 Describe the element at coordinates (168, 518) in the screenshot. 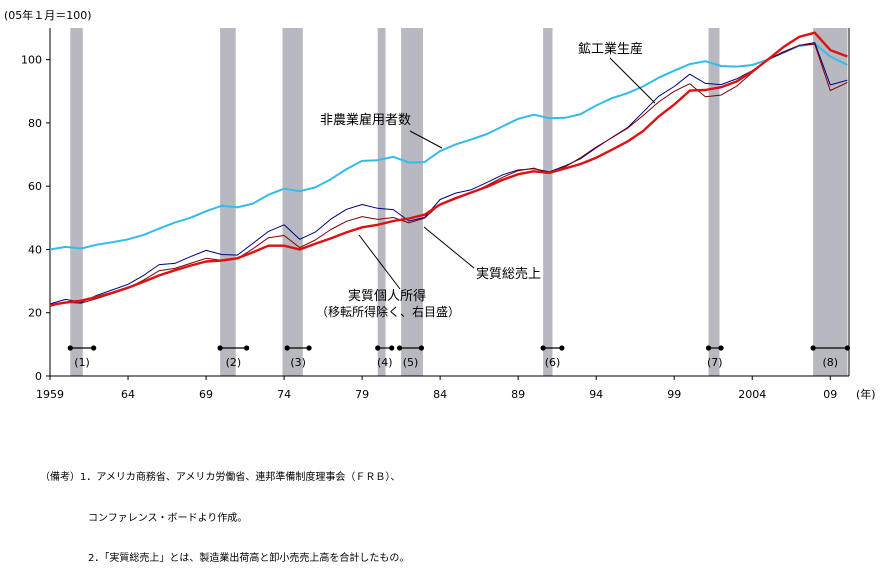

I see `note-line-2: コンファレンス・ボードより作成。` at that location.